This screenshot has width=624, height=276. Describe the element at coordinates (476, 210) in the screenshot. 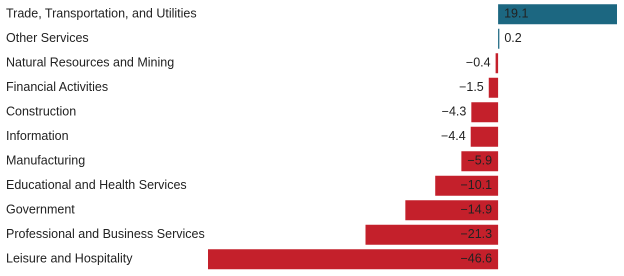

I see `value-label: −14.9` at that location.